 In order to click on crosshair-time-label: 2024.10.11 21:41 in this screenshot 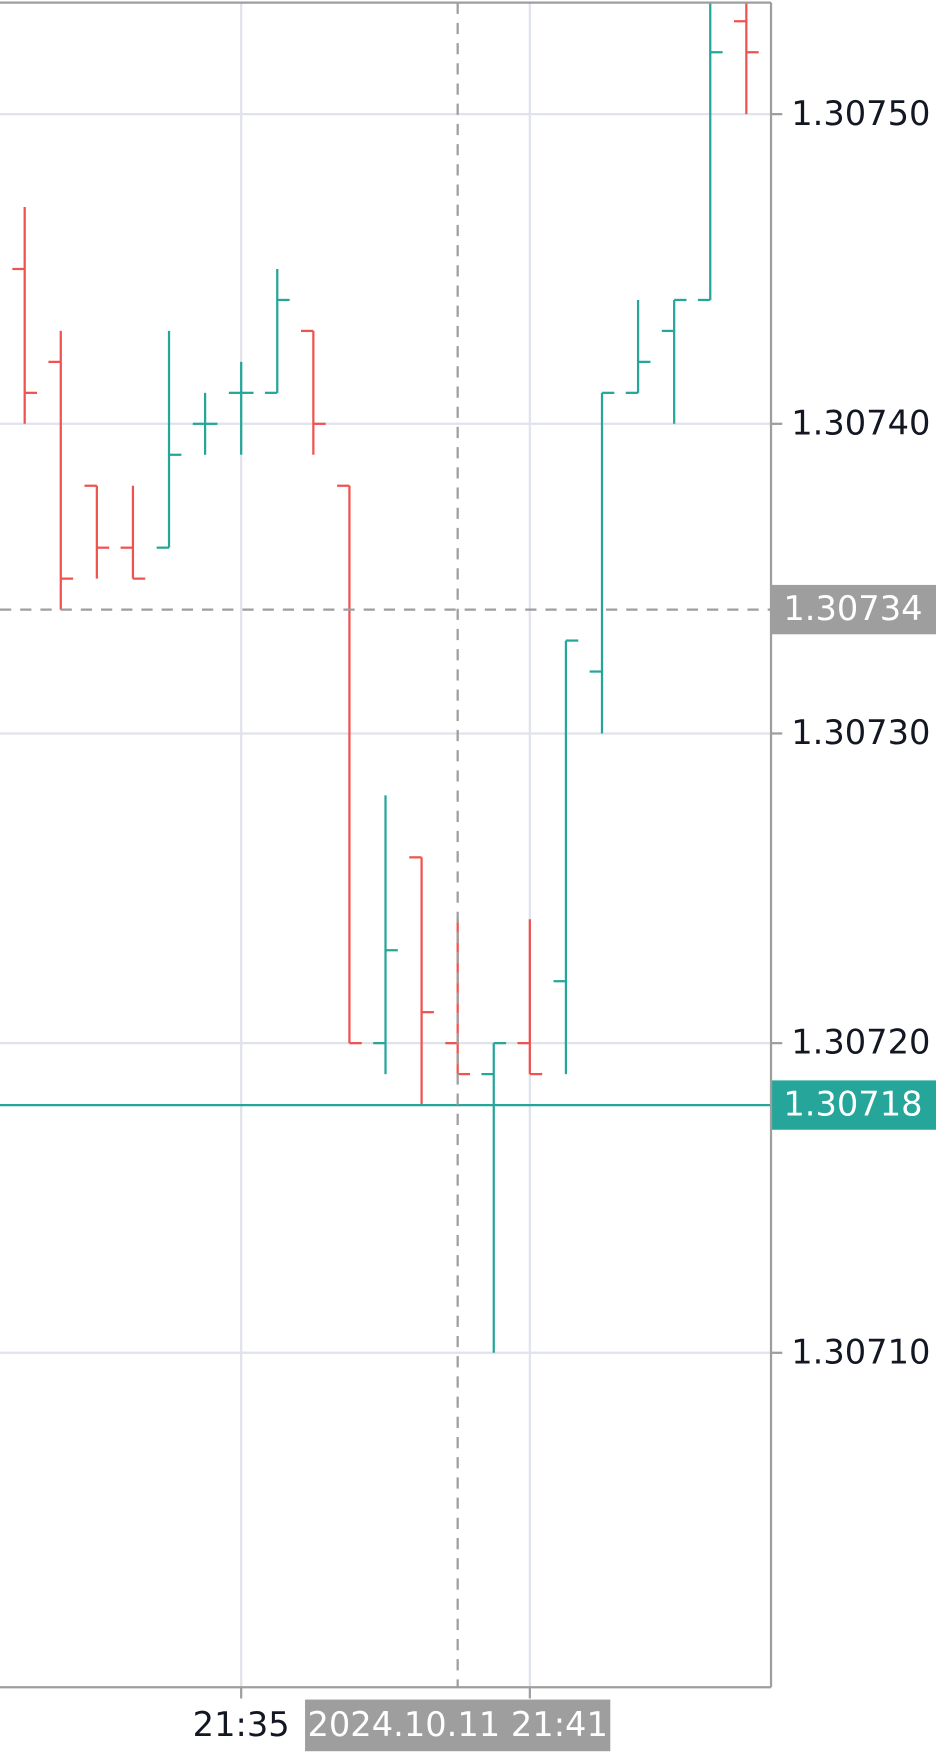, I will do `click(457, 1724)`.